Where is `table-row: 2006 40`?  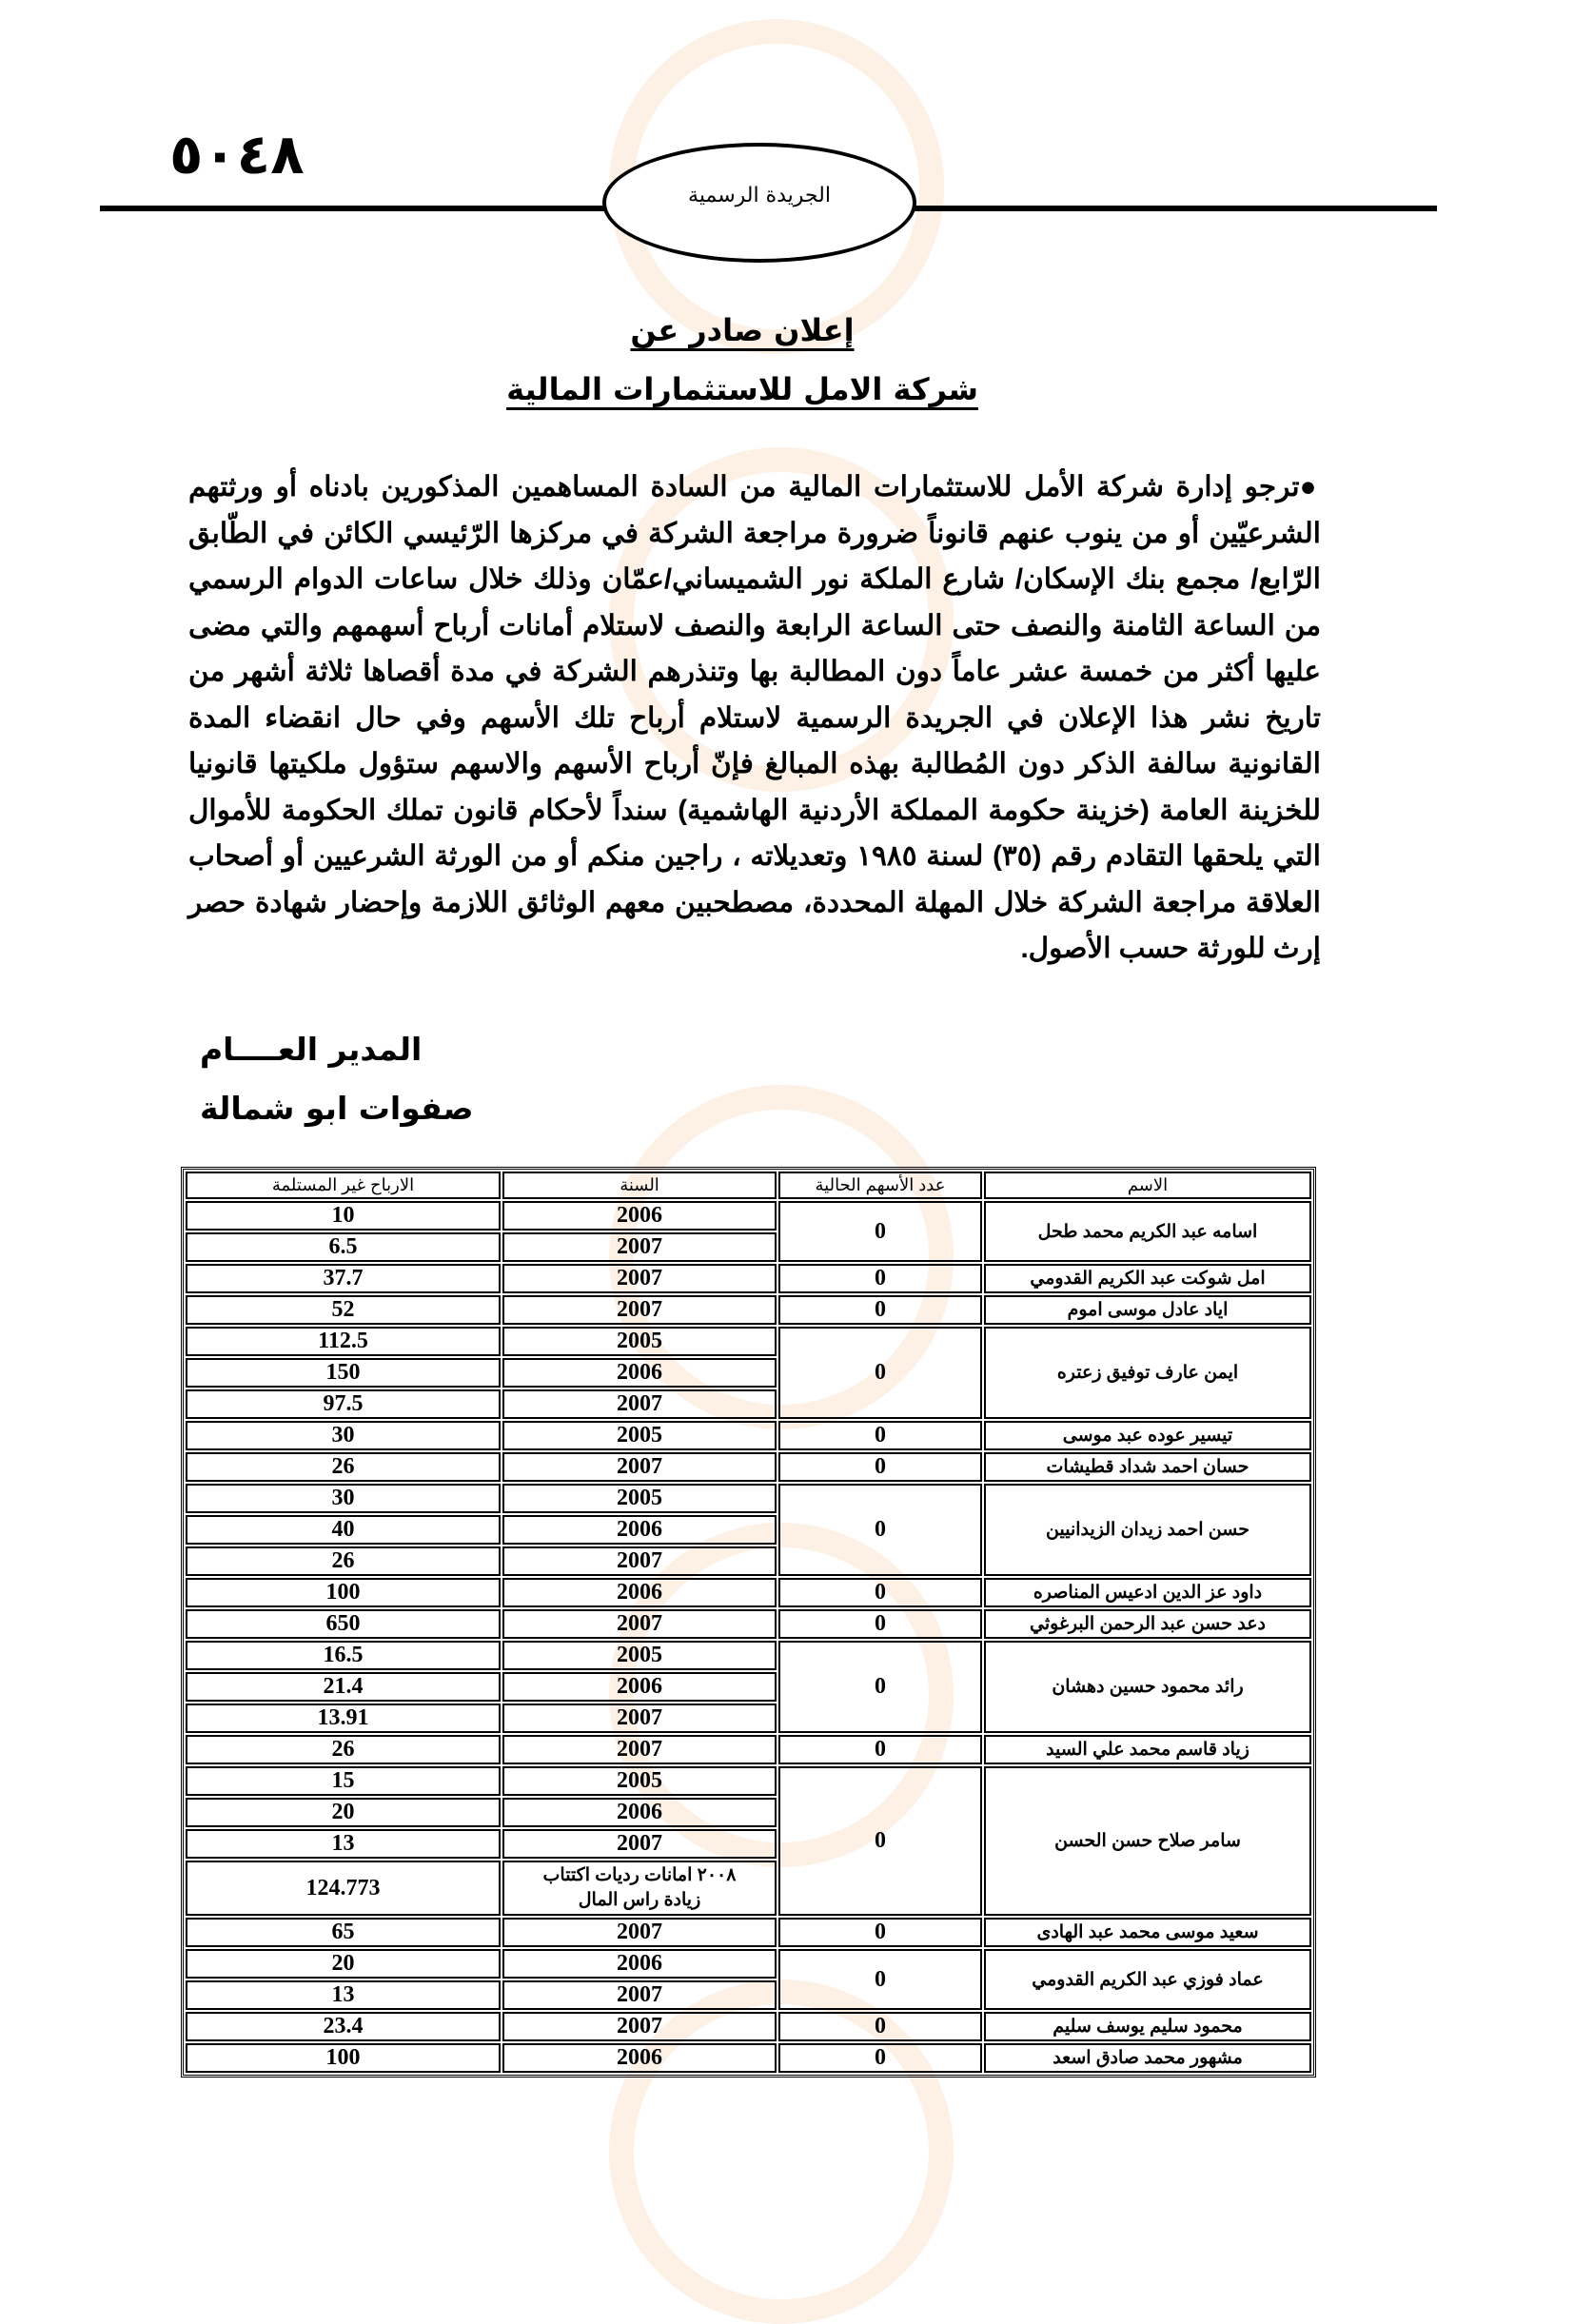
table-row: 2006 40 is located at coordinates (749, 1530).